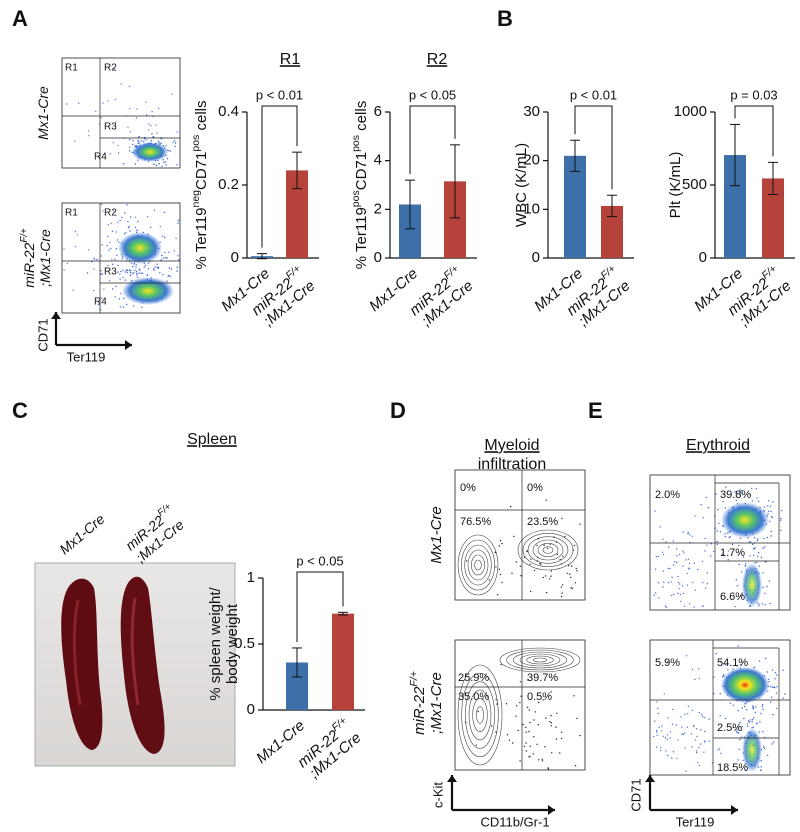 Image resolution: width=800 pixels, height=832 pixels. What do you see at coordinates (703, 257) in the screenshot?
I see `y-tick-label: 0` at bounding box center [703, 257].